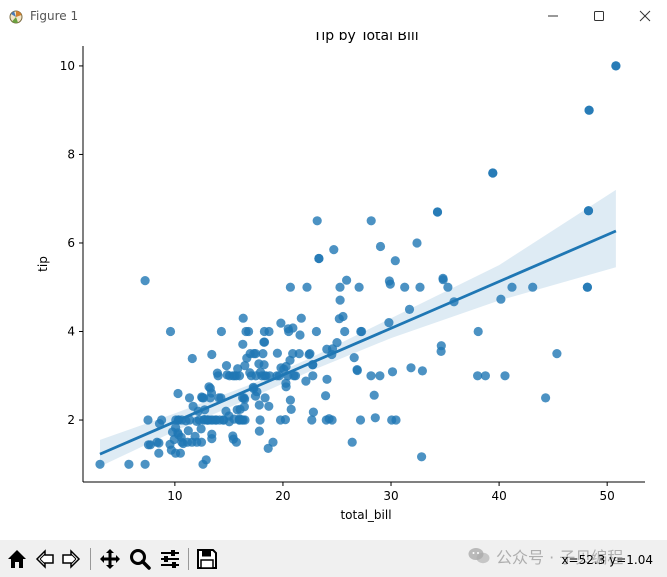 The height and width of the screenshot is (577, 667). What do you see at coordinates (43, 264) in the screenshot?
I see `y-axis-label: tip` at bounding box center [43, 264].